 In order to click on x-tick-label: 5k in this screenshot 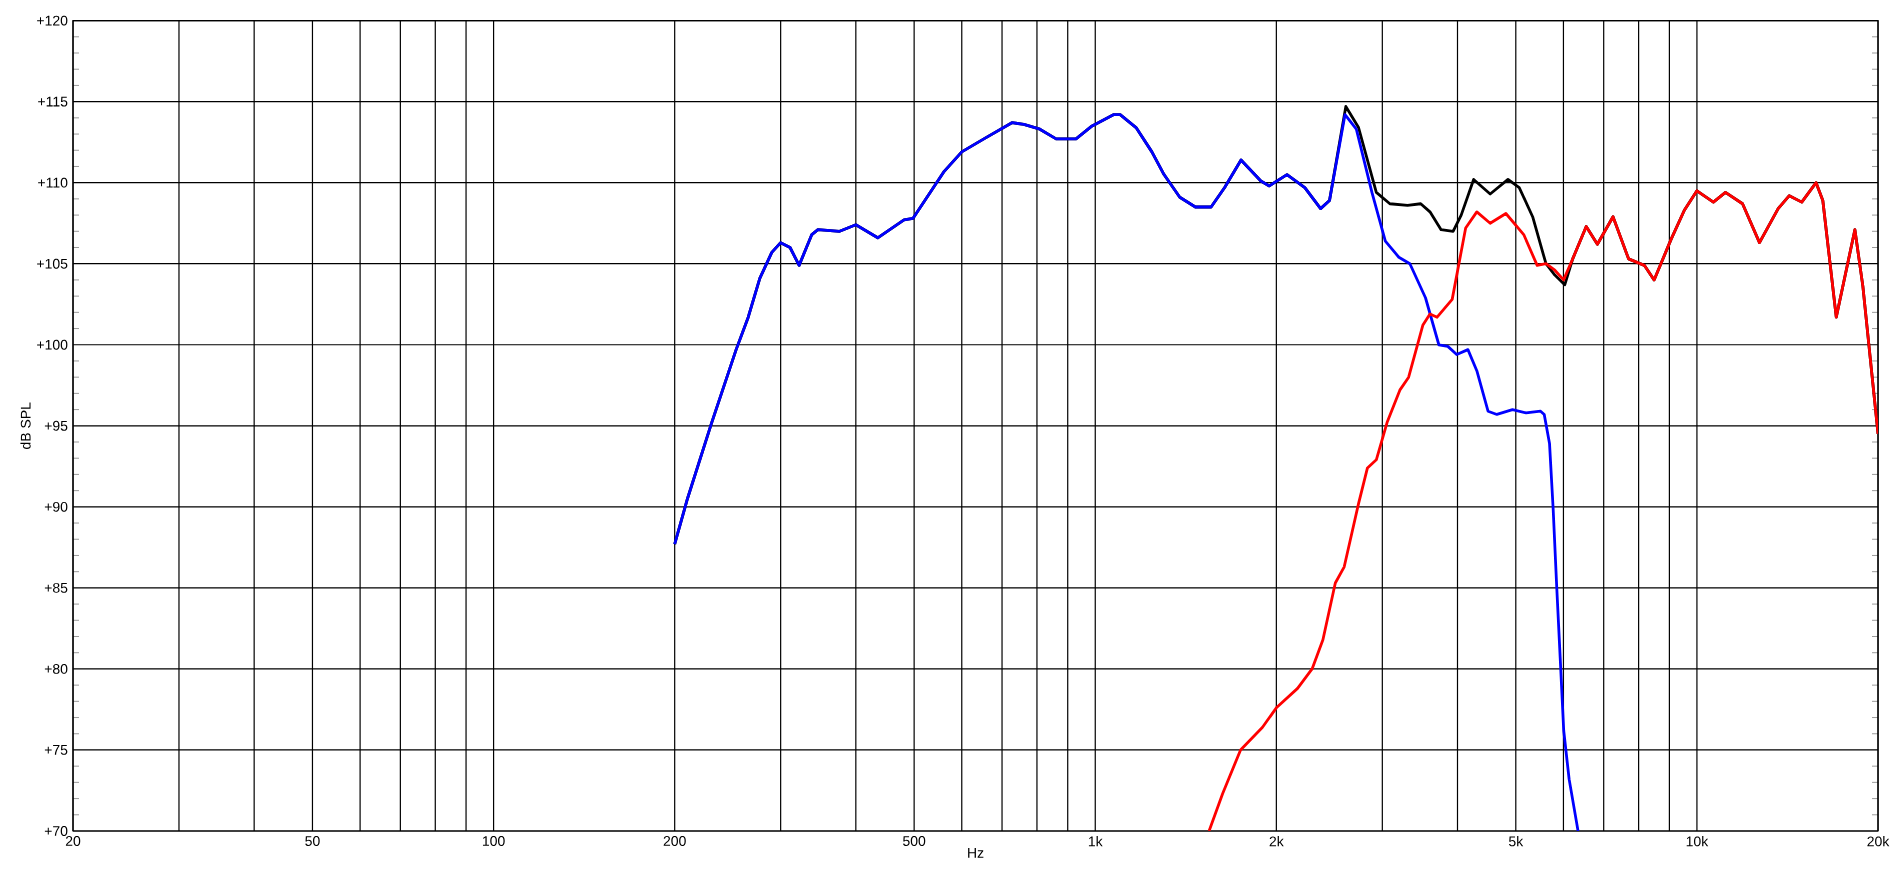, I will do `click(1516, 841)`.